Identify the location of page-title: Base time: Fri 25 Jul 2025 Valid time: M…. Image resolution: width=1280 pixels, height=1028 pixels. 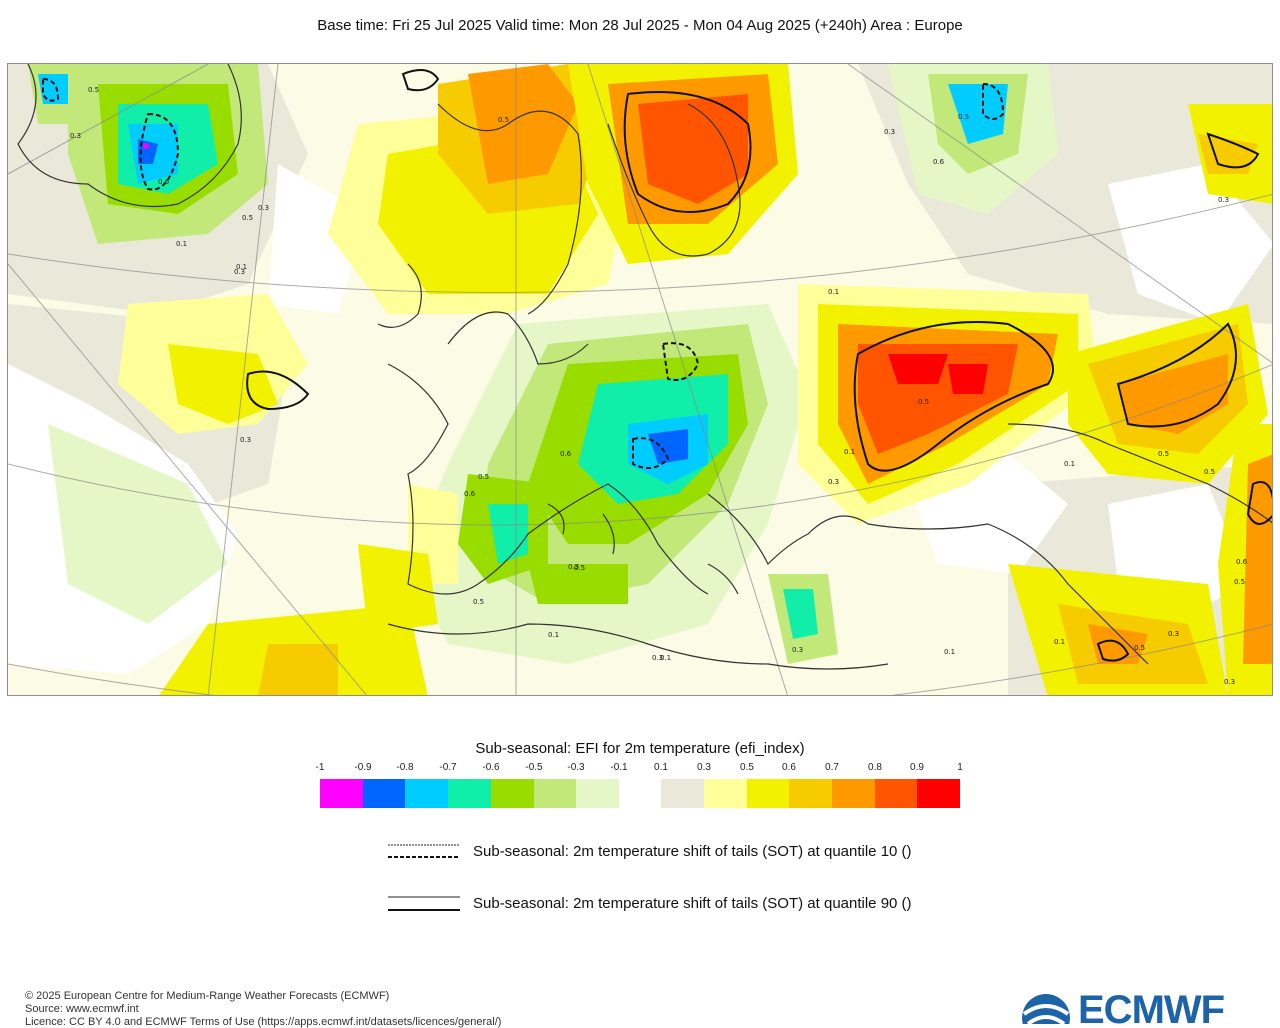
(640, 25).